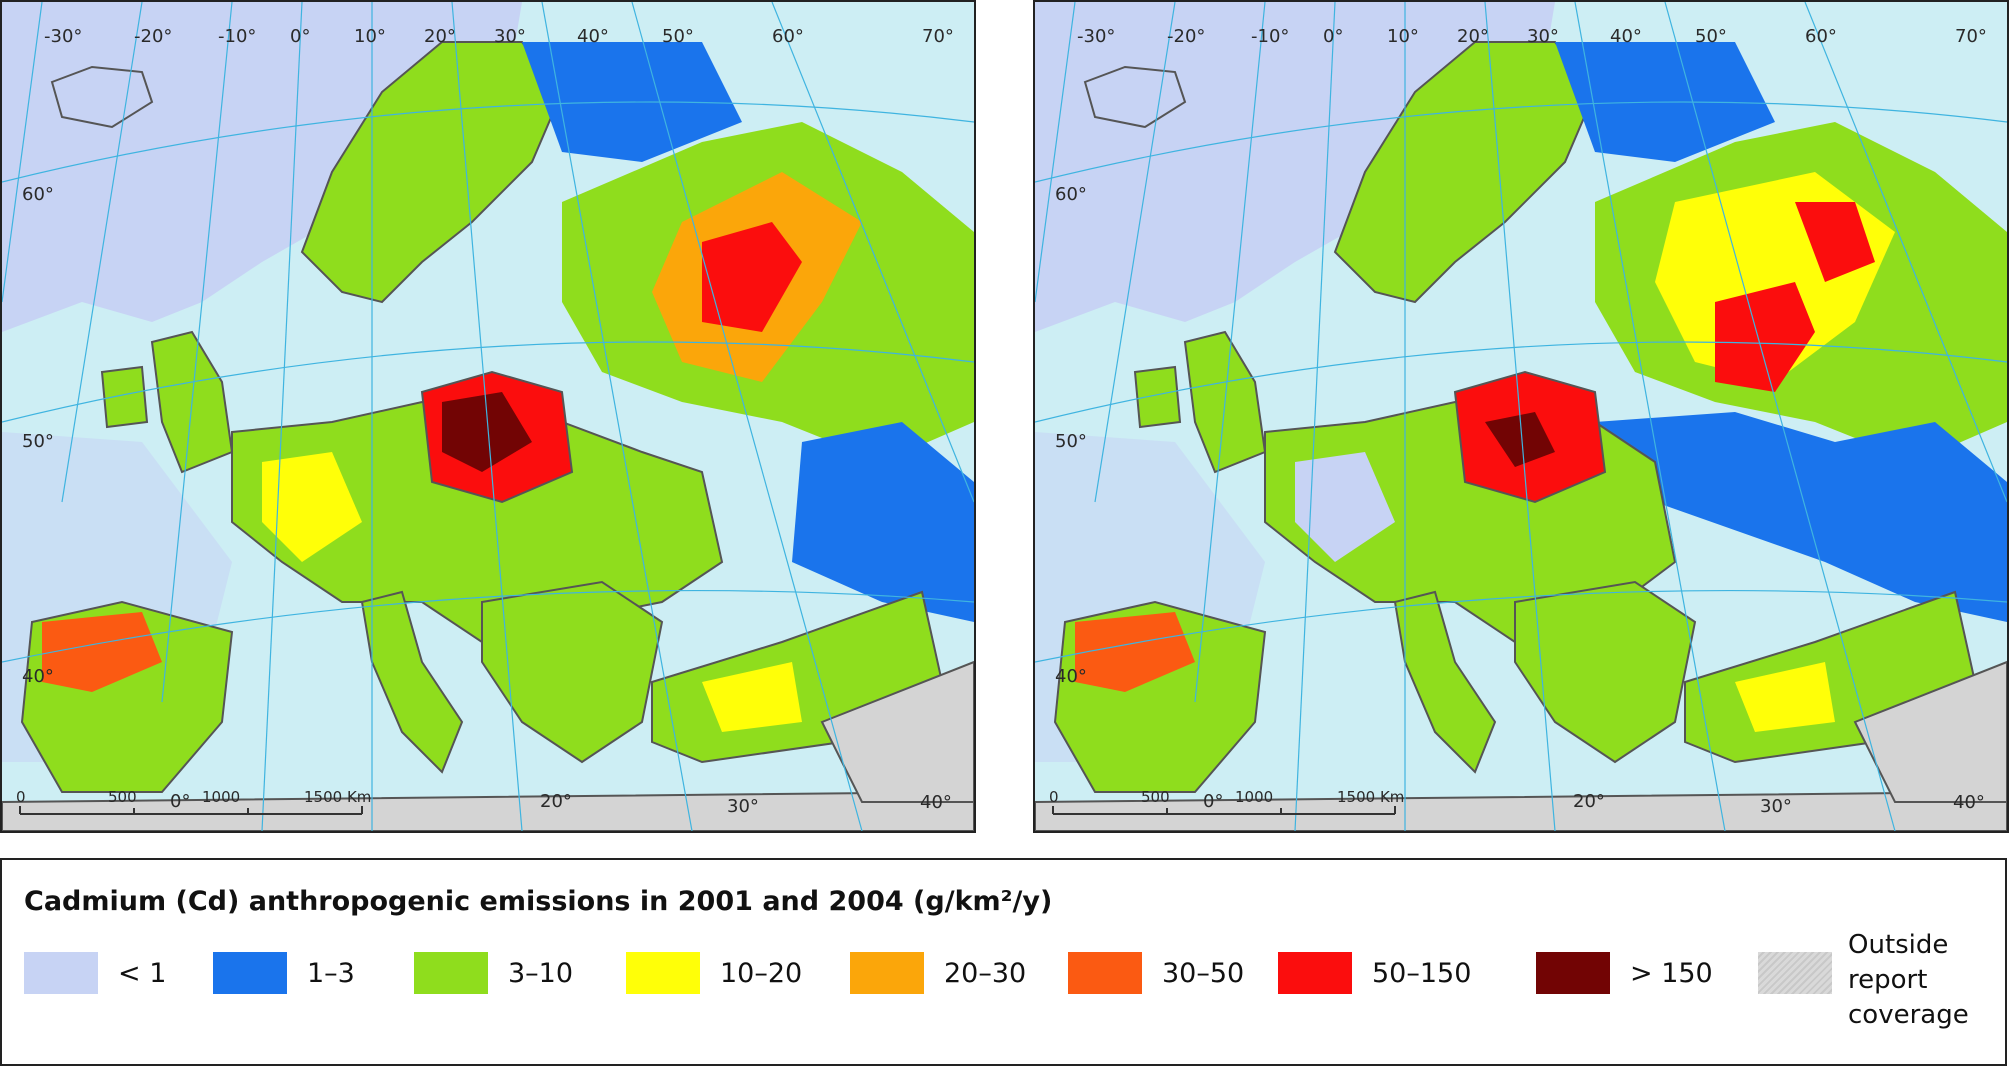 This screenshot has height=1068, width=2009. I want to click on legend-label: 1–3, so click(331, 973).